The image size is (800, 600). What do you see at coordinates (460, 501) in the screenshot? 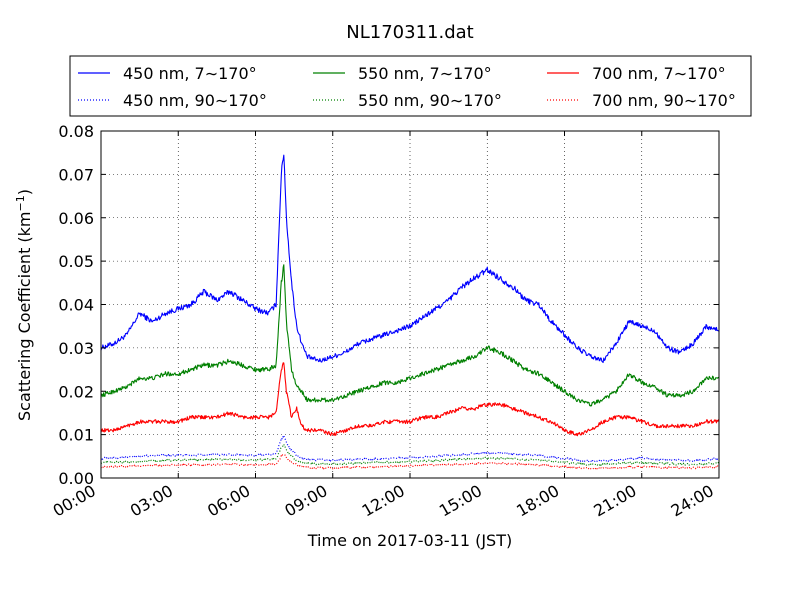
I see `x-tick-label: 15:00` at bounding box center [460, 501].